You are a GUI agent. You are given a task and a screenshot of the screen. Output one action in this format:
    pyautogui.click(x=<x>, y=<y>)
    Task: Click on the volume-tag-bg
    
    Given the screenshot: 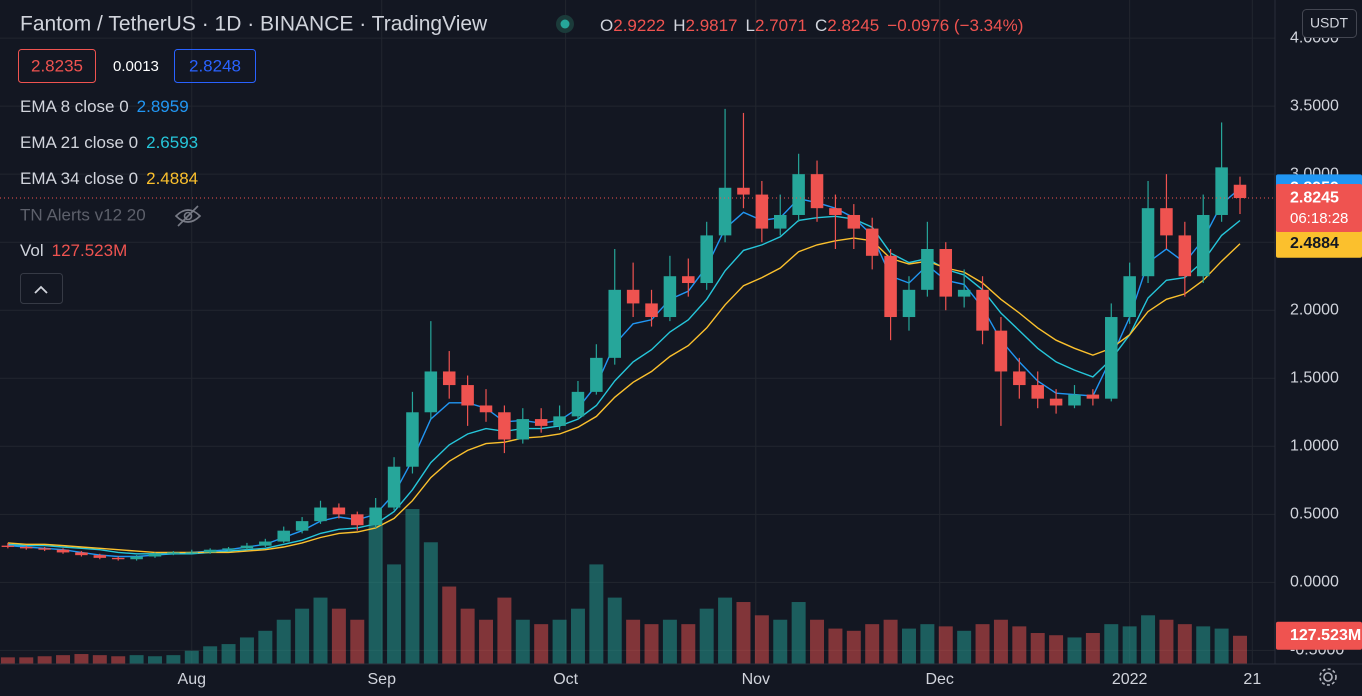 What is the action you would take?
    pyautogui.click(x=1319, y=635)
    